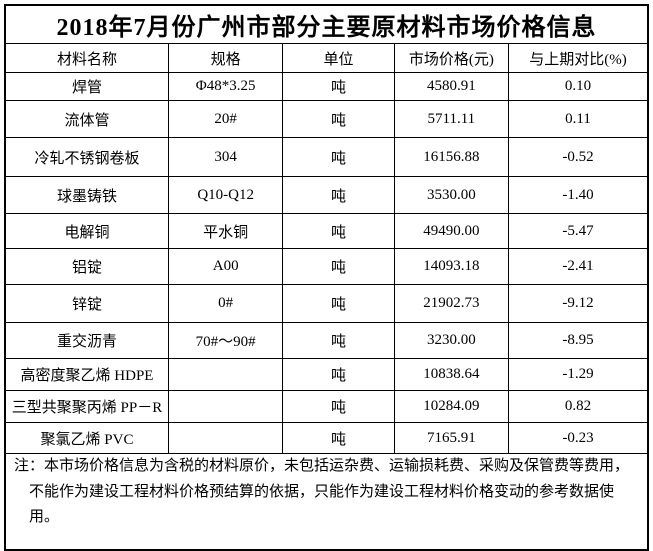  What do you see at coordinates (86, 266) in the screenshot?
I see `cell-material-name: 铝锭` at bounding box center [86, 266].